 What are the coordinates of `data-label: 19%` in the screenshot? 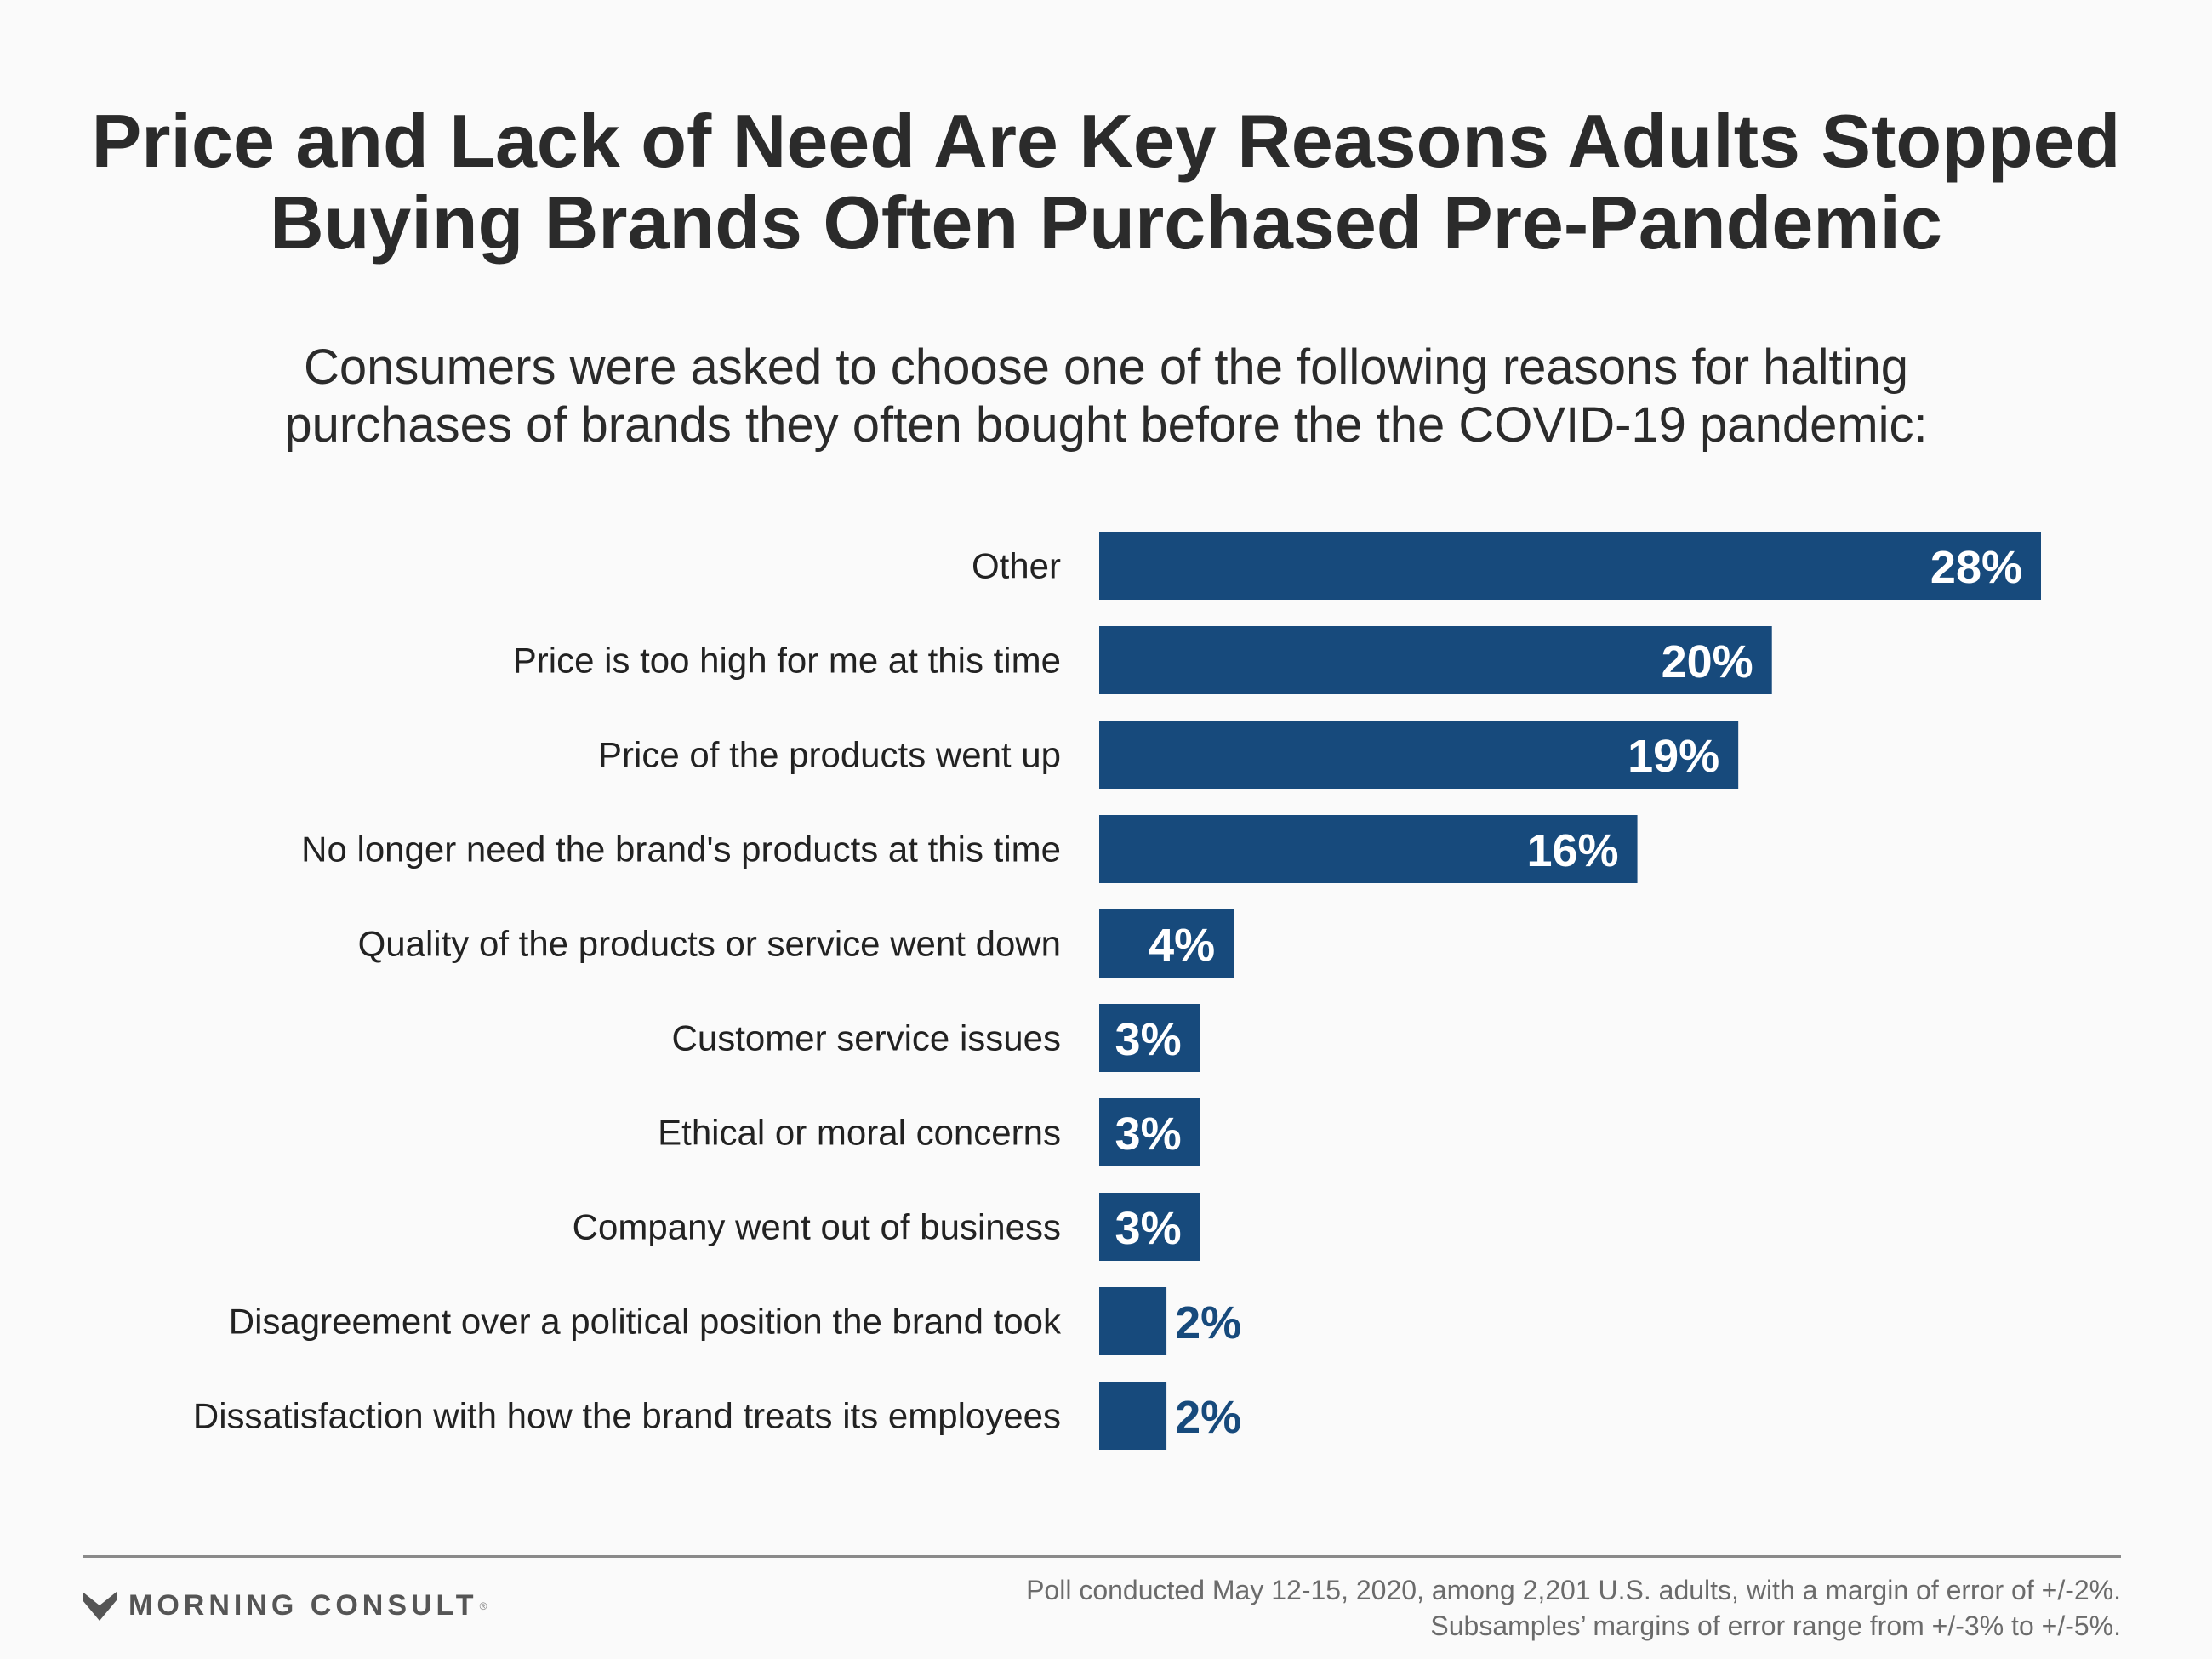 It's located at (1673, 756).